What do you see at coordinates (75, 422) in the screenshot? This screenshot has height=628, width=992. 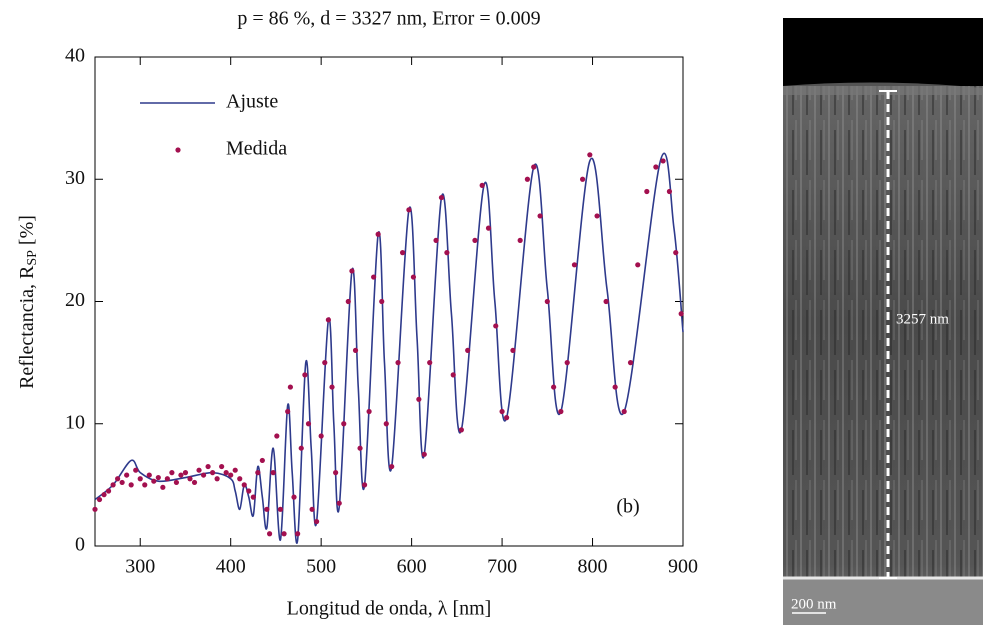 I see `y-tick-label: 10` at bounding box center [75, 422].